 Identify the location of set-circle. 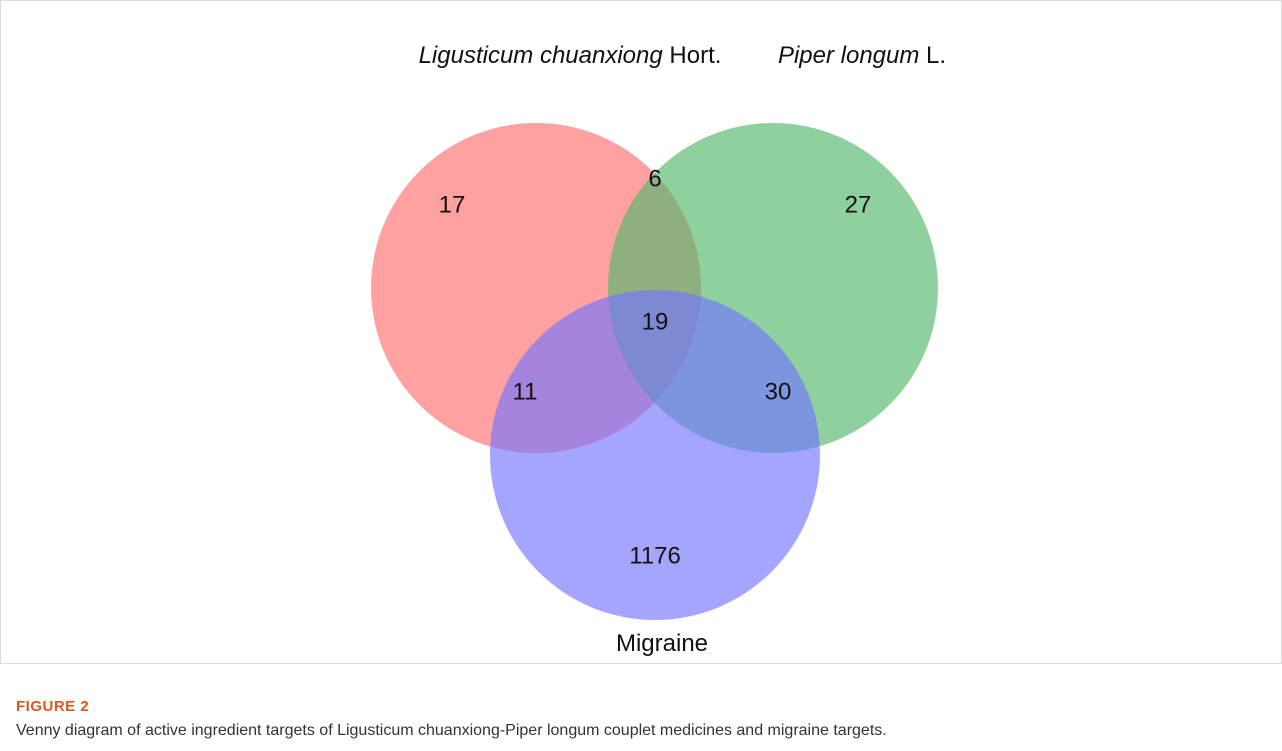
(655, 455).